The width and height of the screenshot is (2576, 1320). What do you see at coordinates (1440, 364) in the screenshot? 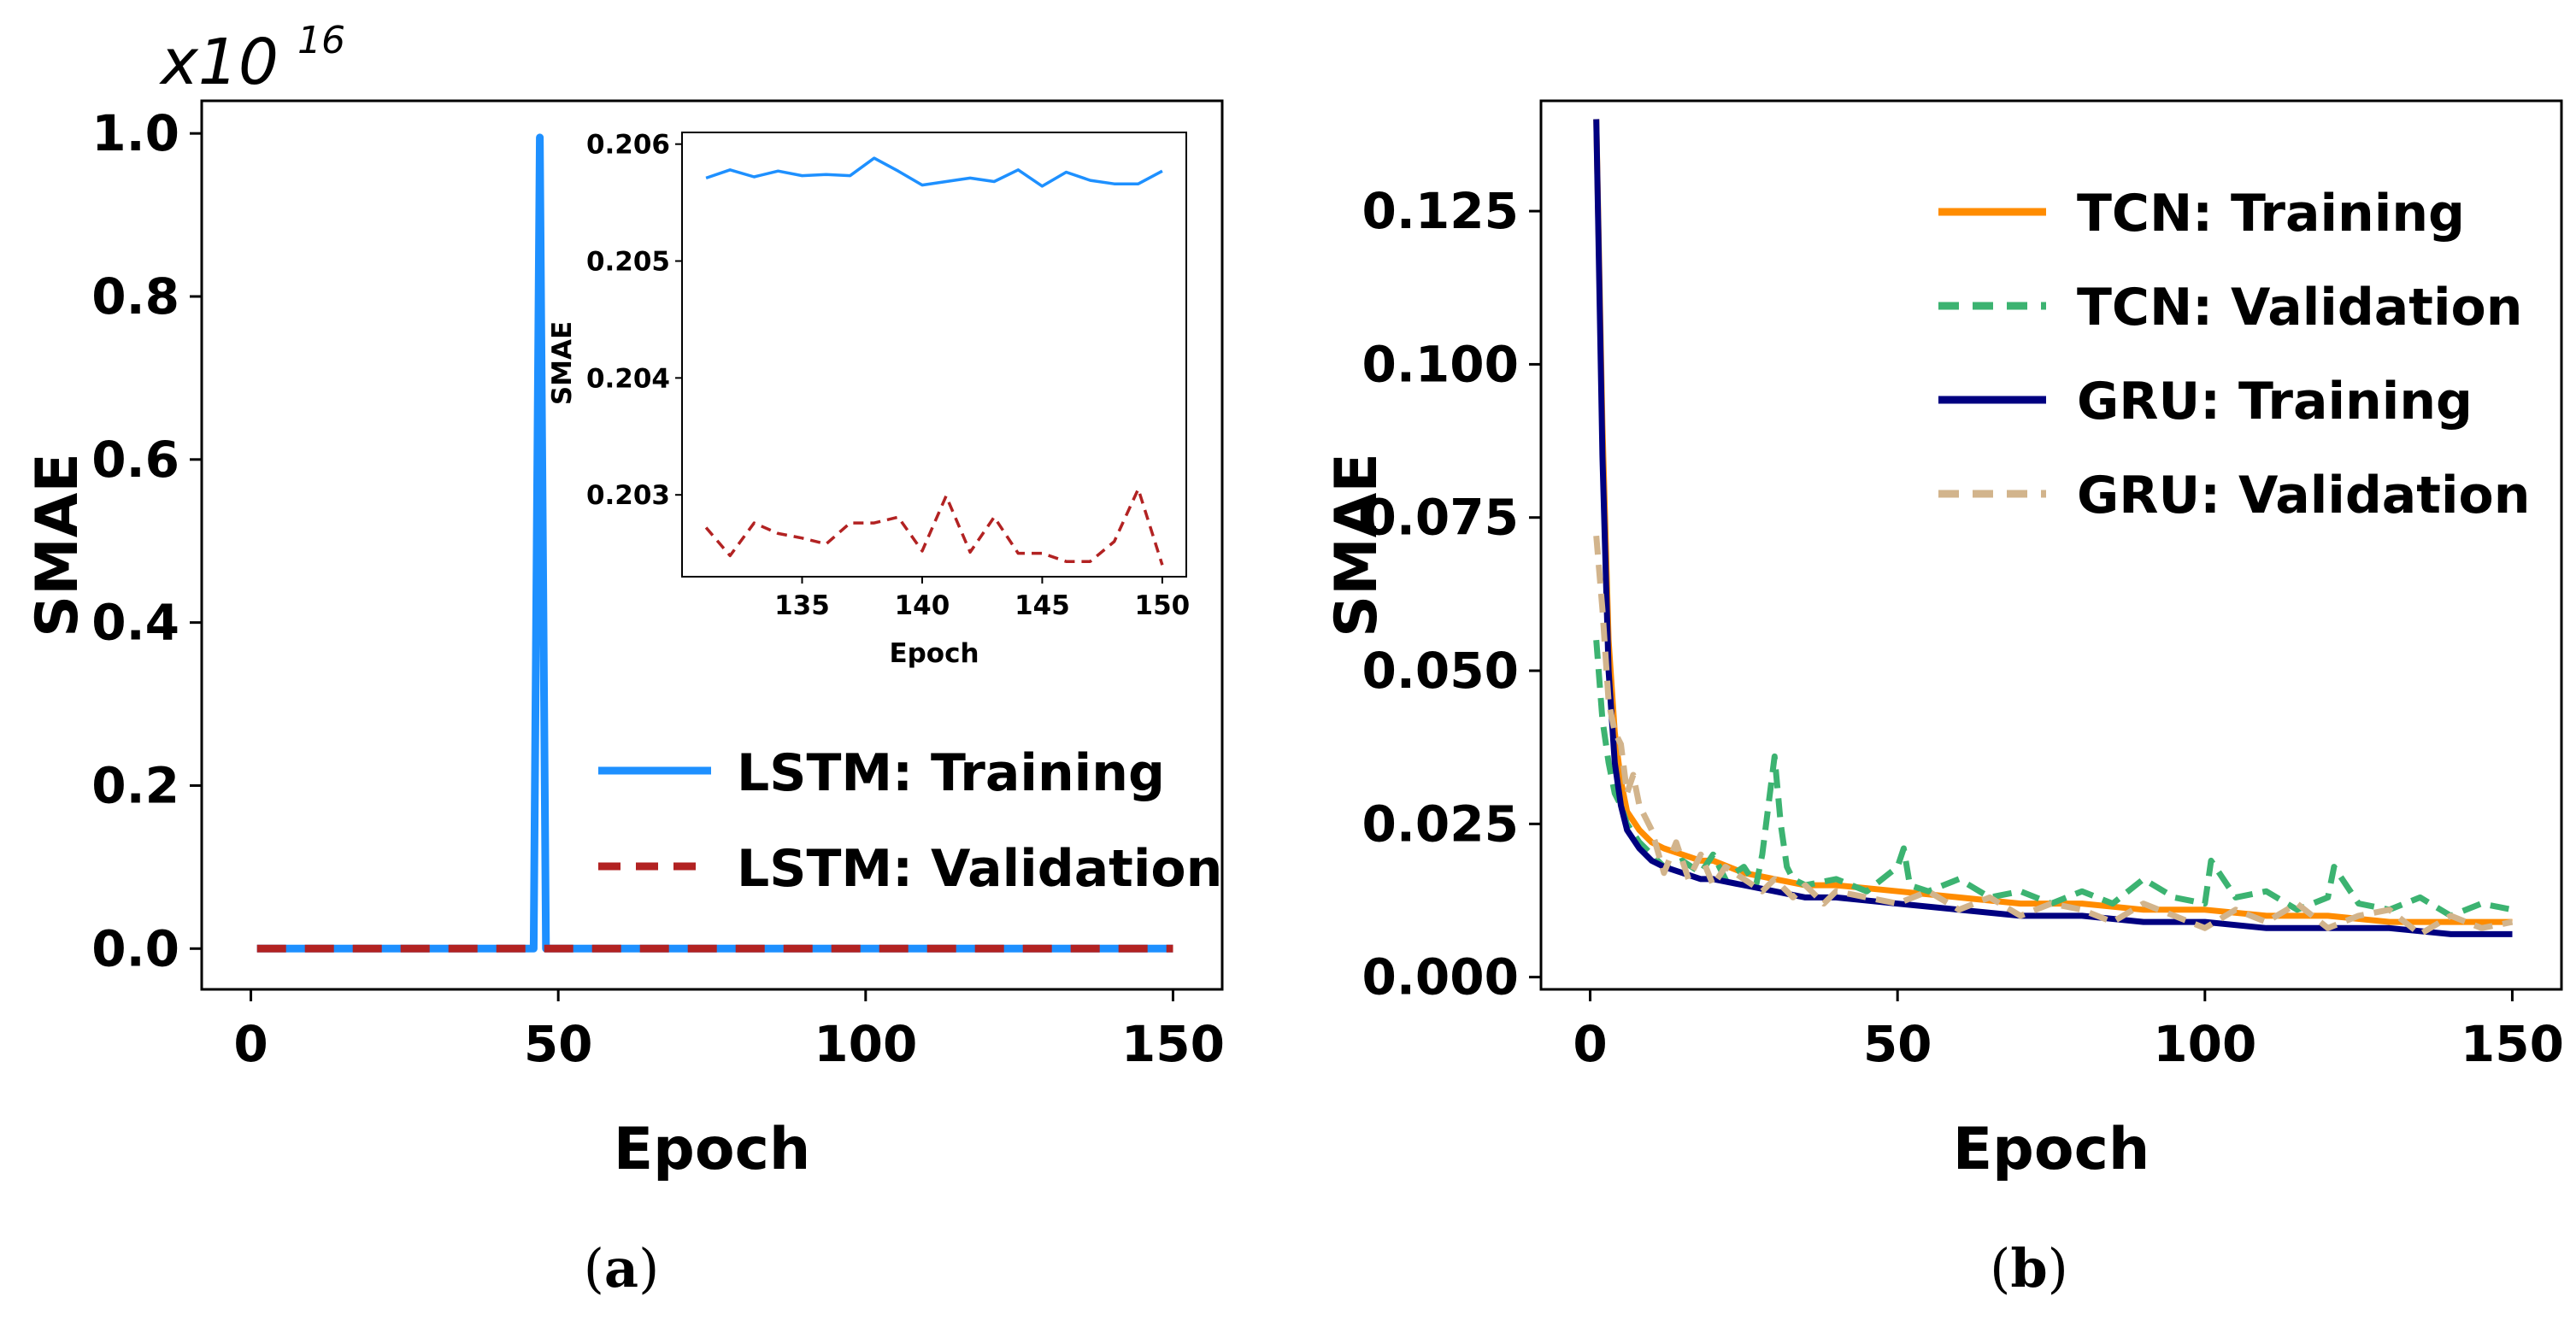
I see `y-tick-label: 0.100` at bounding box center [1440, 364].